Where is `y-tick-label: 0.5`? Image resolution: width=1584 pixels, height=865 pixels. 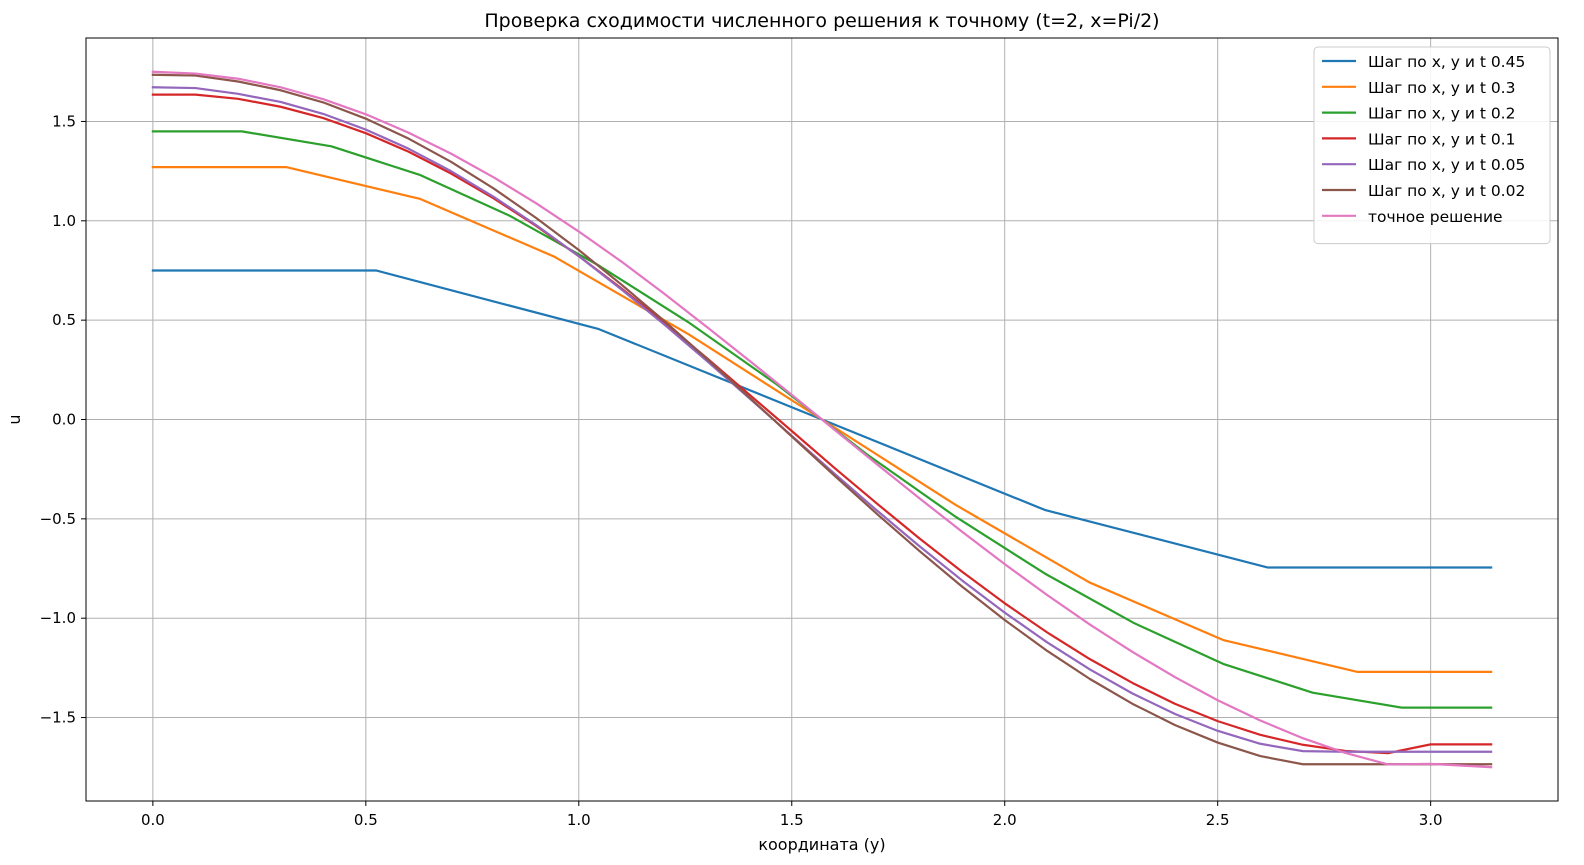
y-tick-label: 0.5 is located at coordinates (64, 320).